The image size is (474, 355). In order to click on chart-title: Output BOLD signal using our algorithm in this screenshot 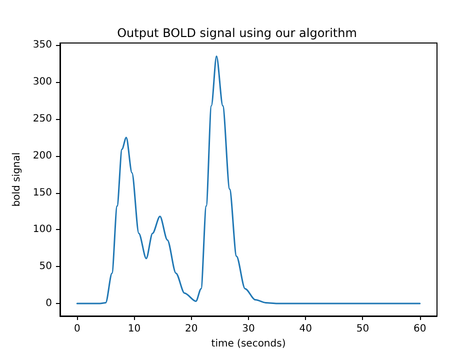, I will do `click(237, 33)`.